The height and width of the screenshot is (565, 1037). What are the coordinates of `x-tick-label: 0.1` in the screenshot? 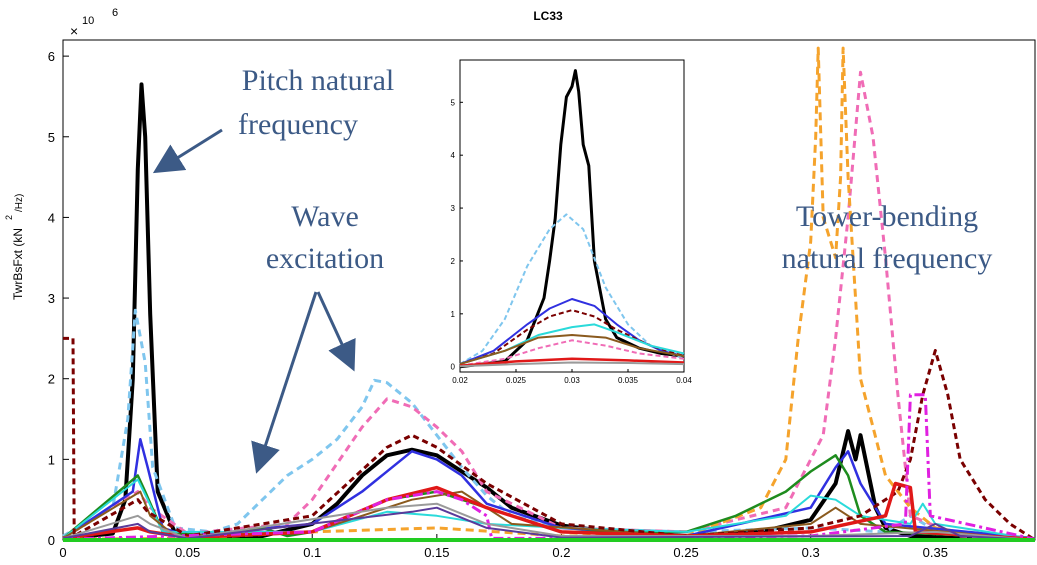 It's located at (312, 552).